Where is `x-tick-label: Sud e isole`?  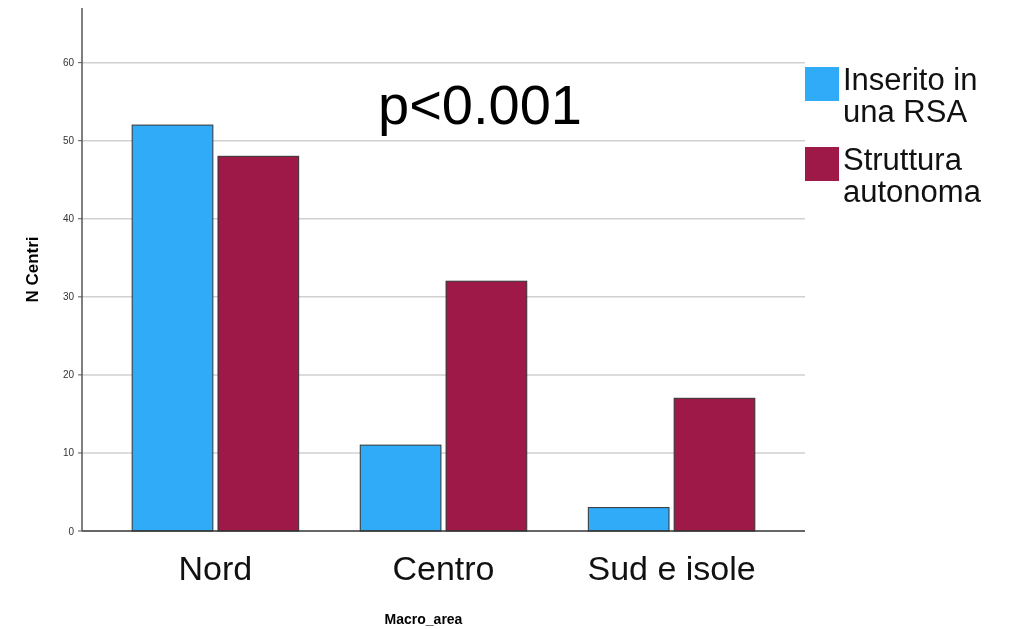
x-tick-label: Sud e isole is located at coordinates (671, 568).